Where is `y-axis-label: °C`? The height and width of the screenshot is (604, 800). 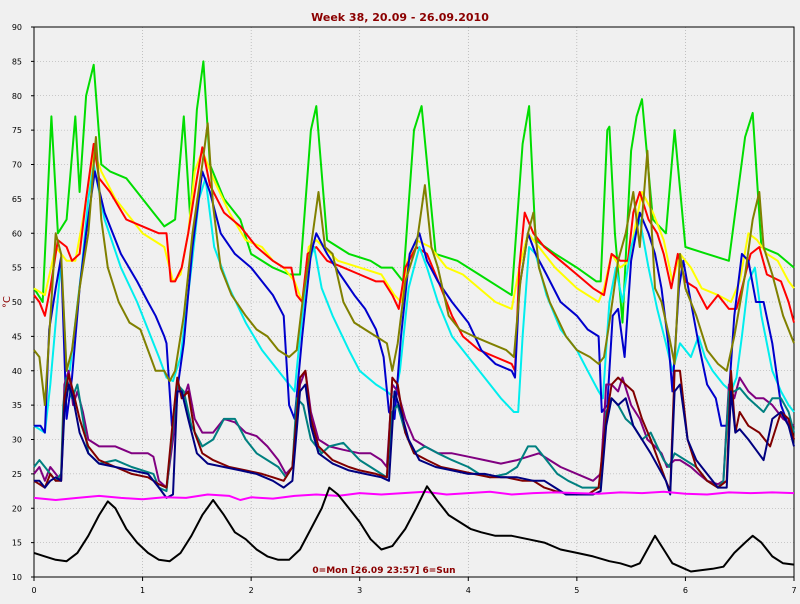 y-axis-label: °C is located at coordinates (7, 302).